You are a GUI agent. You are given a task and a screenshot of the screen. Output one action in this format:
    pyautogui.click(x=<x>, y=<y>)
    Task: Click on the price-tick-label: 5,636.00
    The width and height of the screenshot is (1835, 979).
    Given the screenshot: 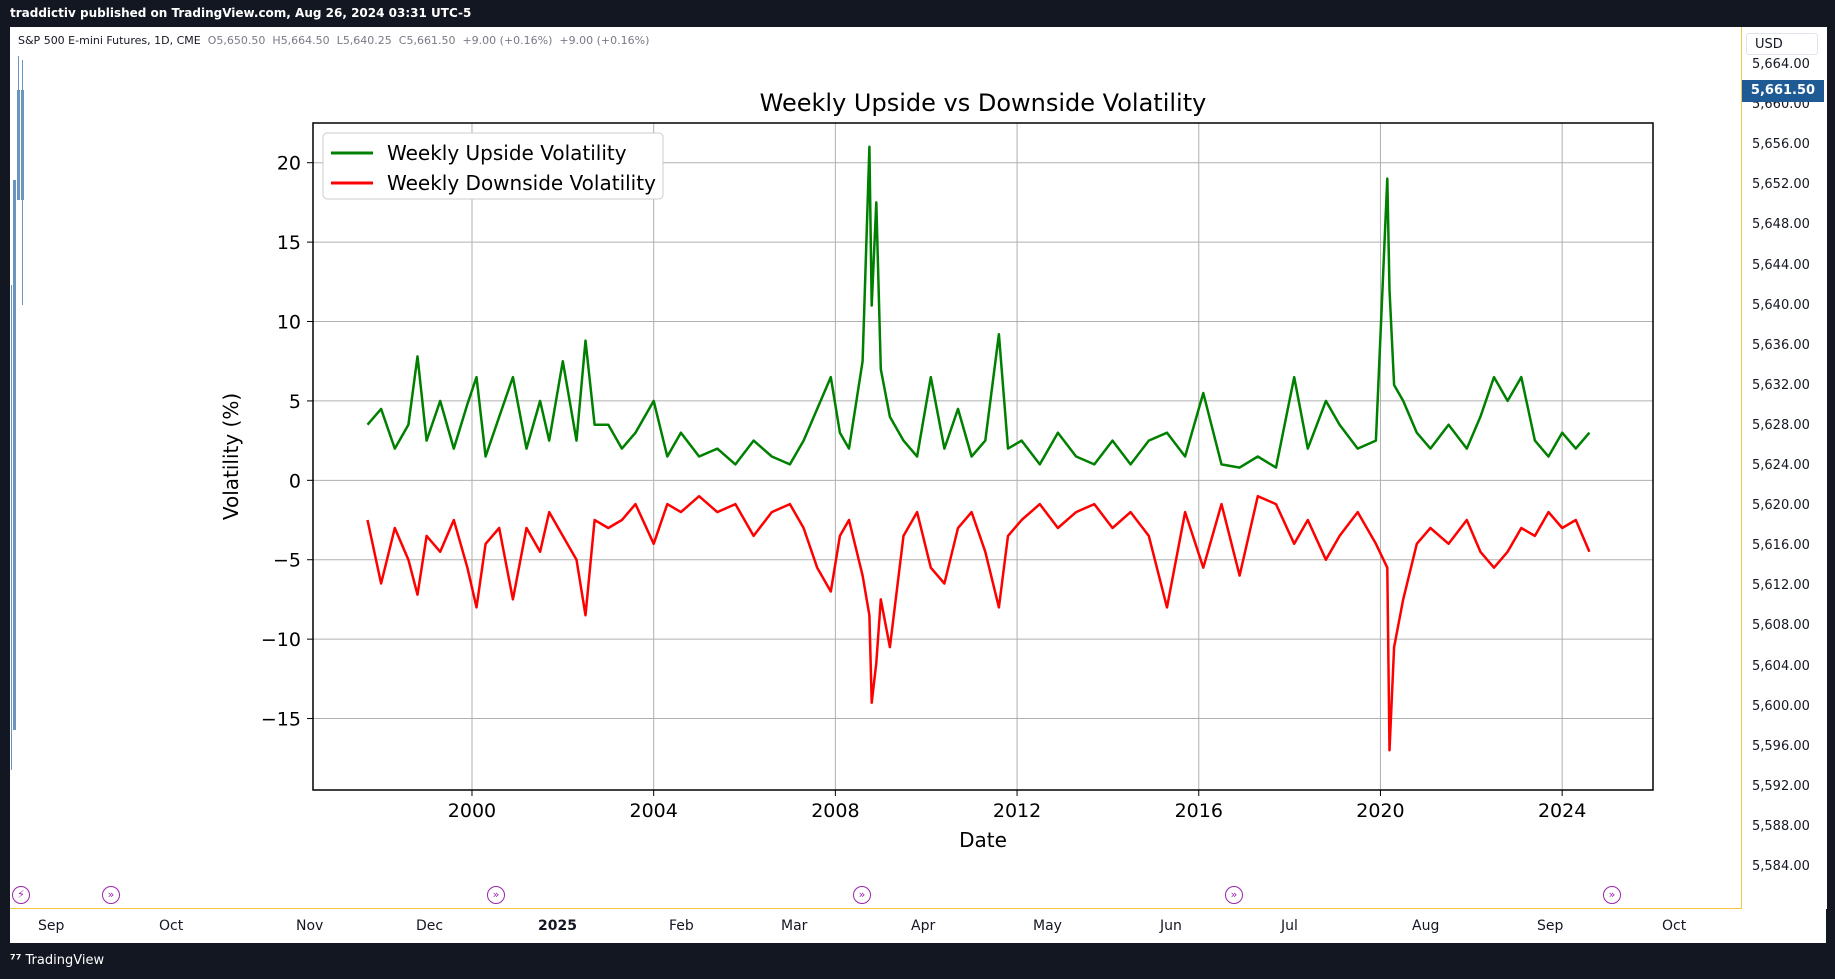 What is the action you would take?
    pyautogui.click(x=1781, y=345)
    